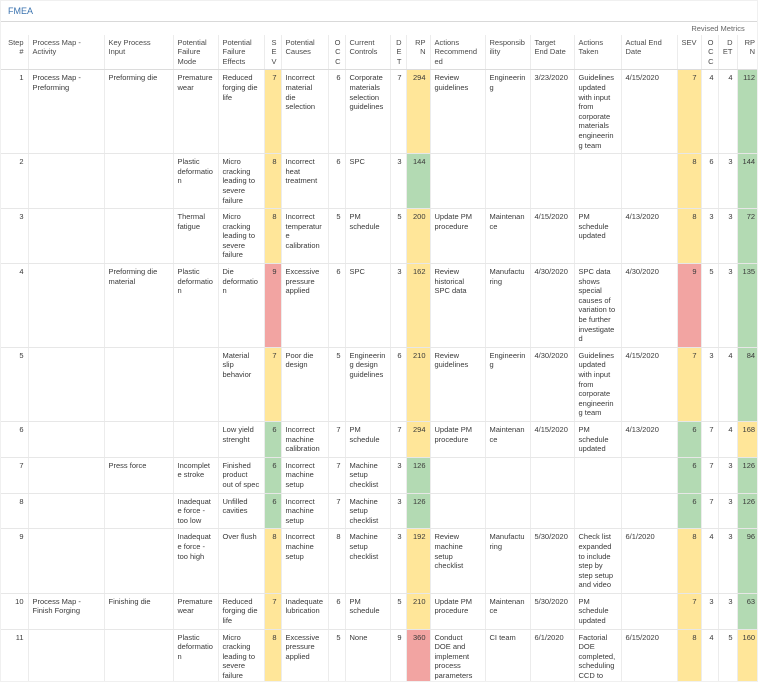  Describe the element at coordinates (417, 384) in the screenshot. I see `cell-rpn: 210` at that location.